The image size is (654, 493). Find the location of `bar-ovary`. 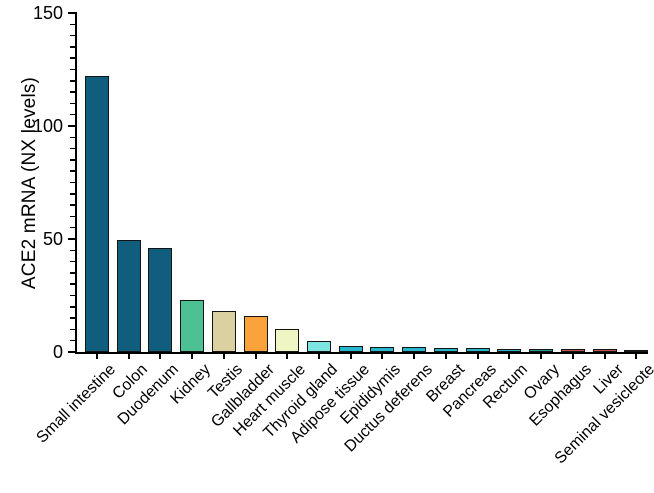

bar-ovary is located at coordinates (541, 350).